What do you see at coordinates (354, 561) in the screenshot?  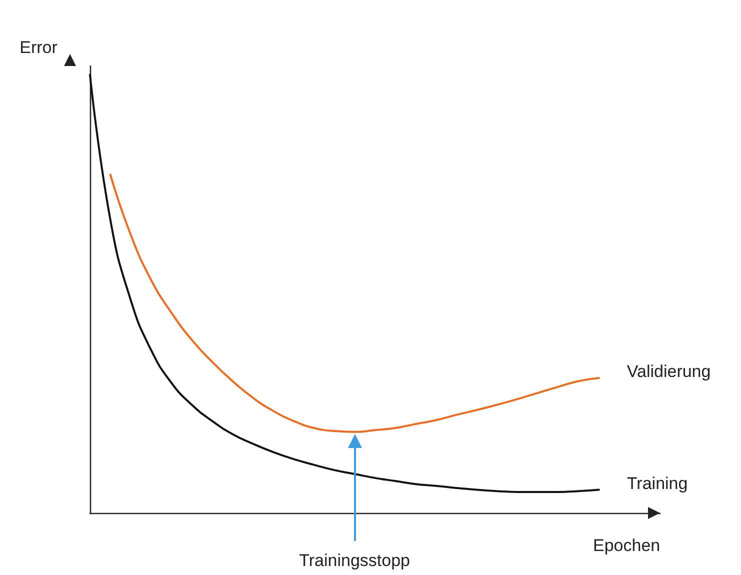 I see `text: Trainingsstopp` at bounding box center [354, 561].